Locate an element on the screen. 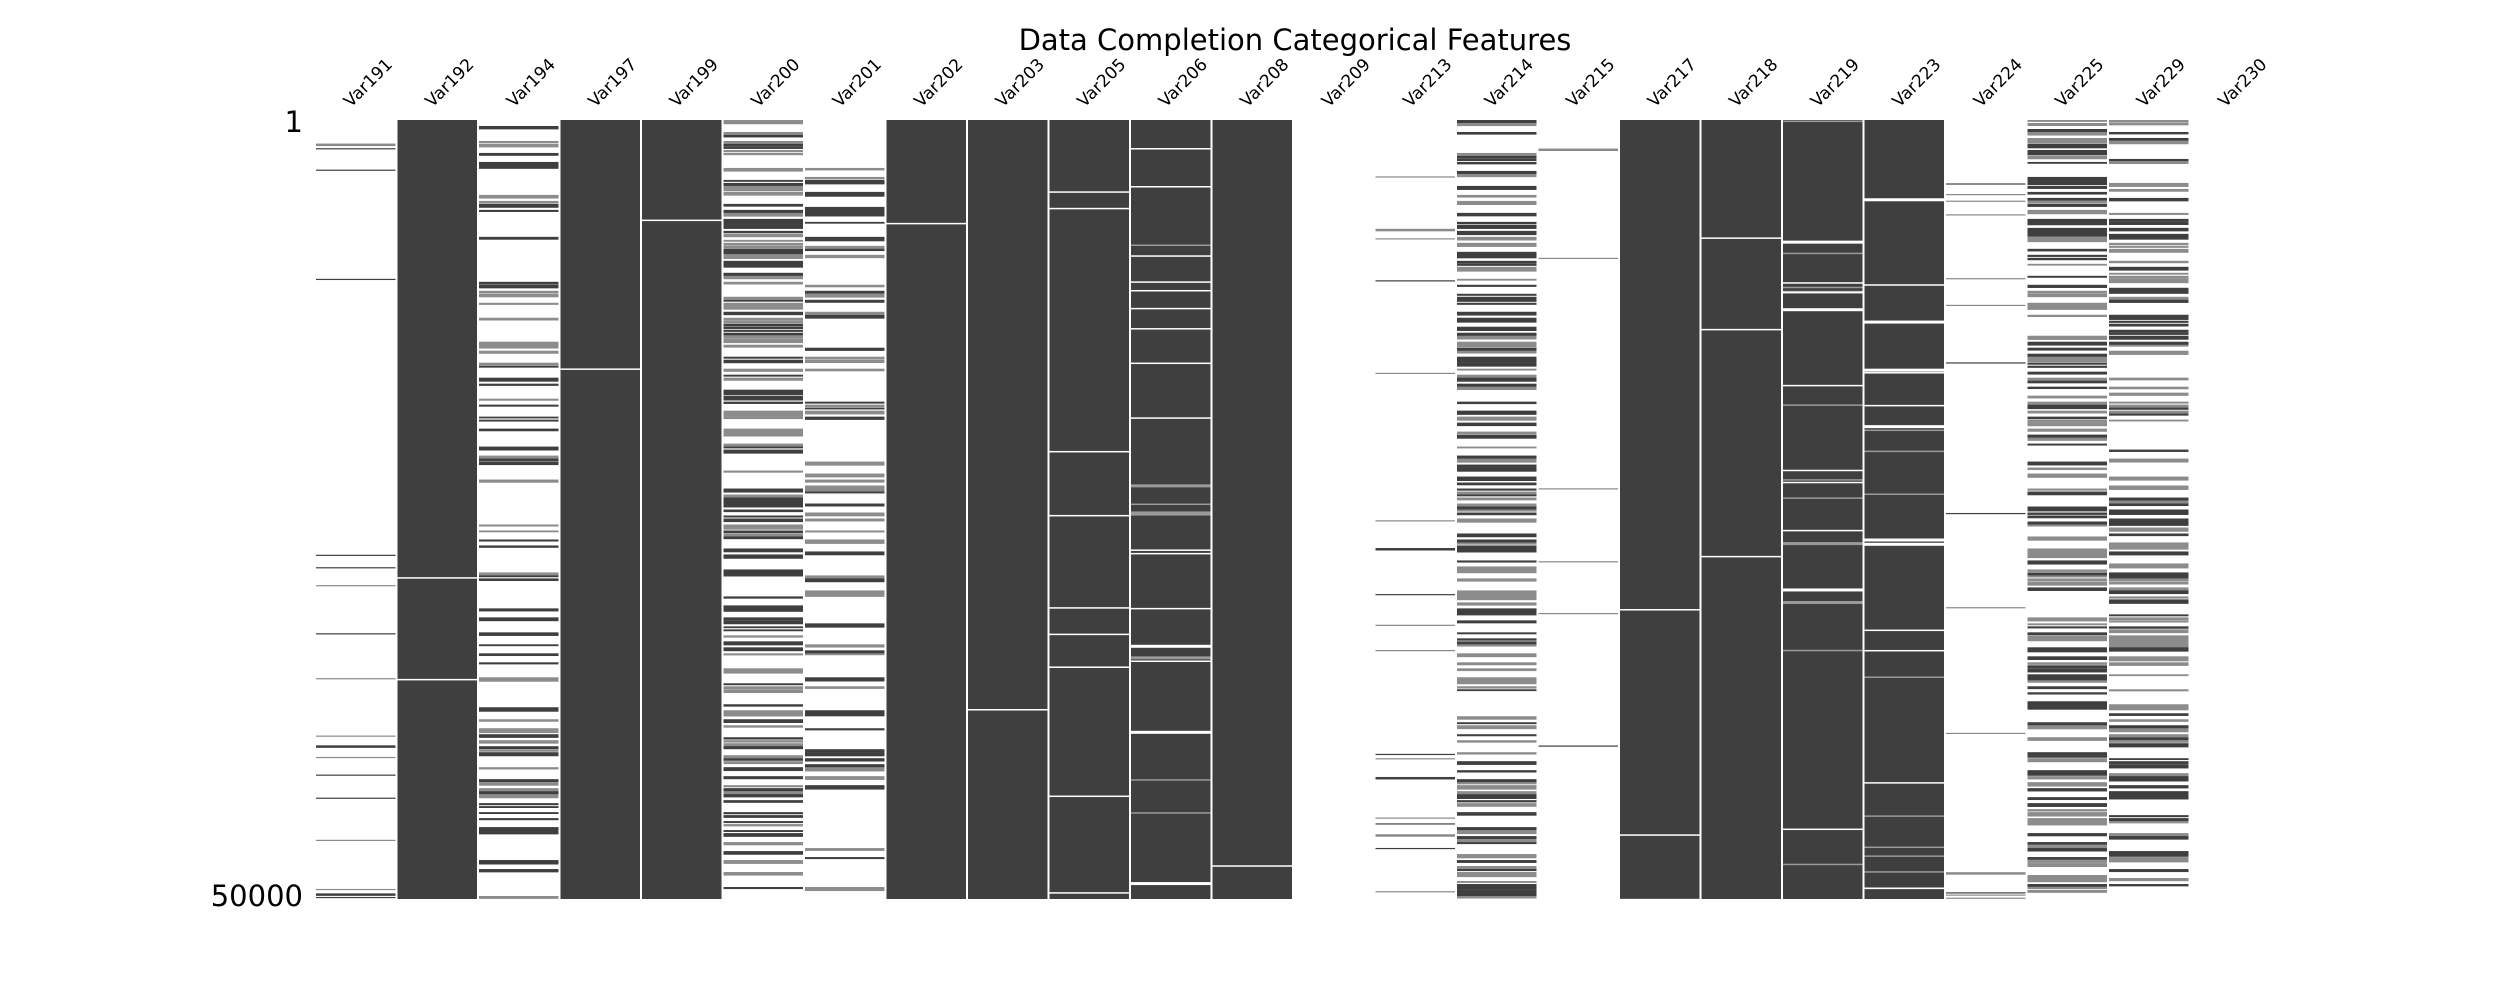  column-label-var219: Var219 is located at coordinates (1835, 83).